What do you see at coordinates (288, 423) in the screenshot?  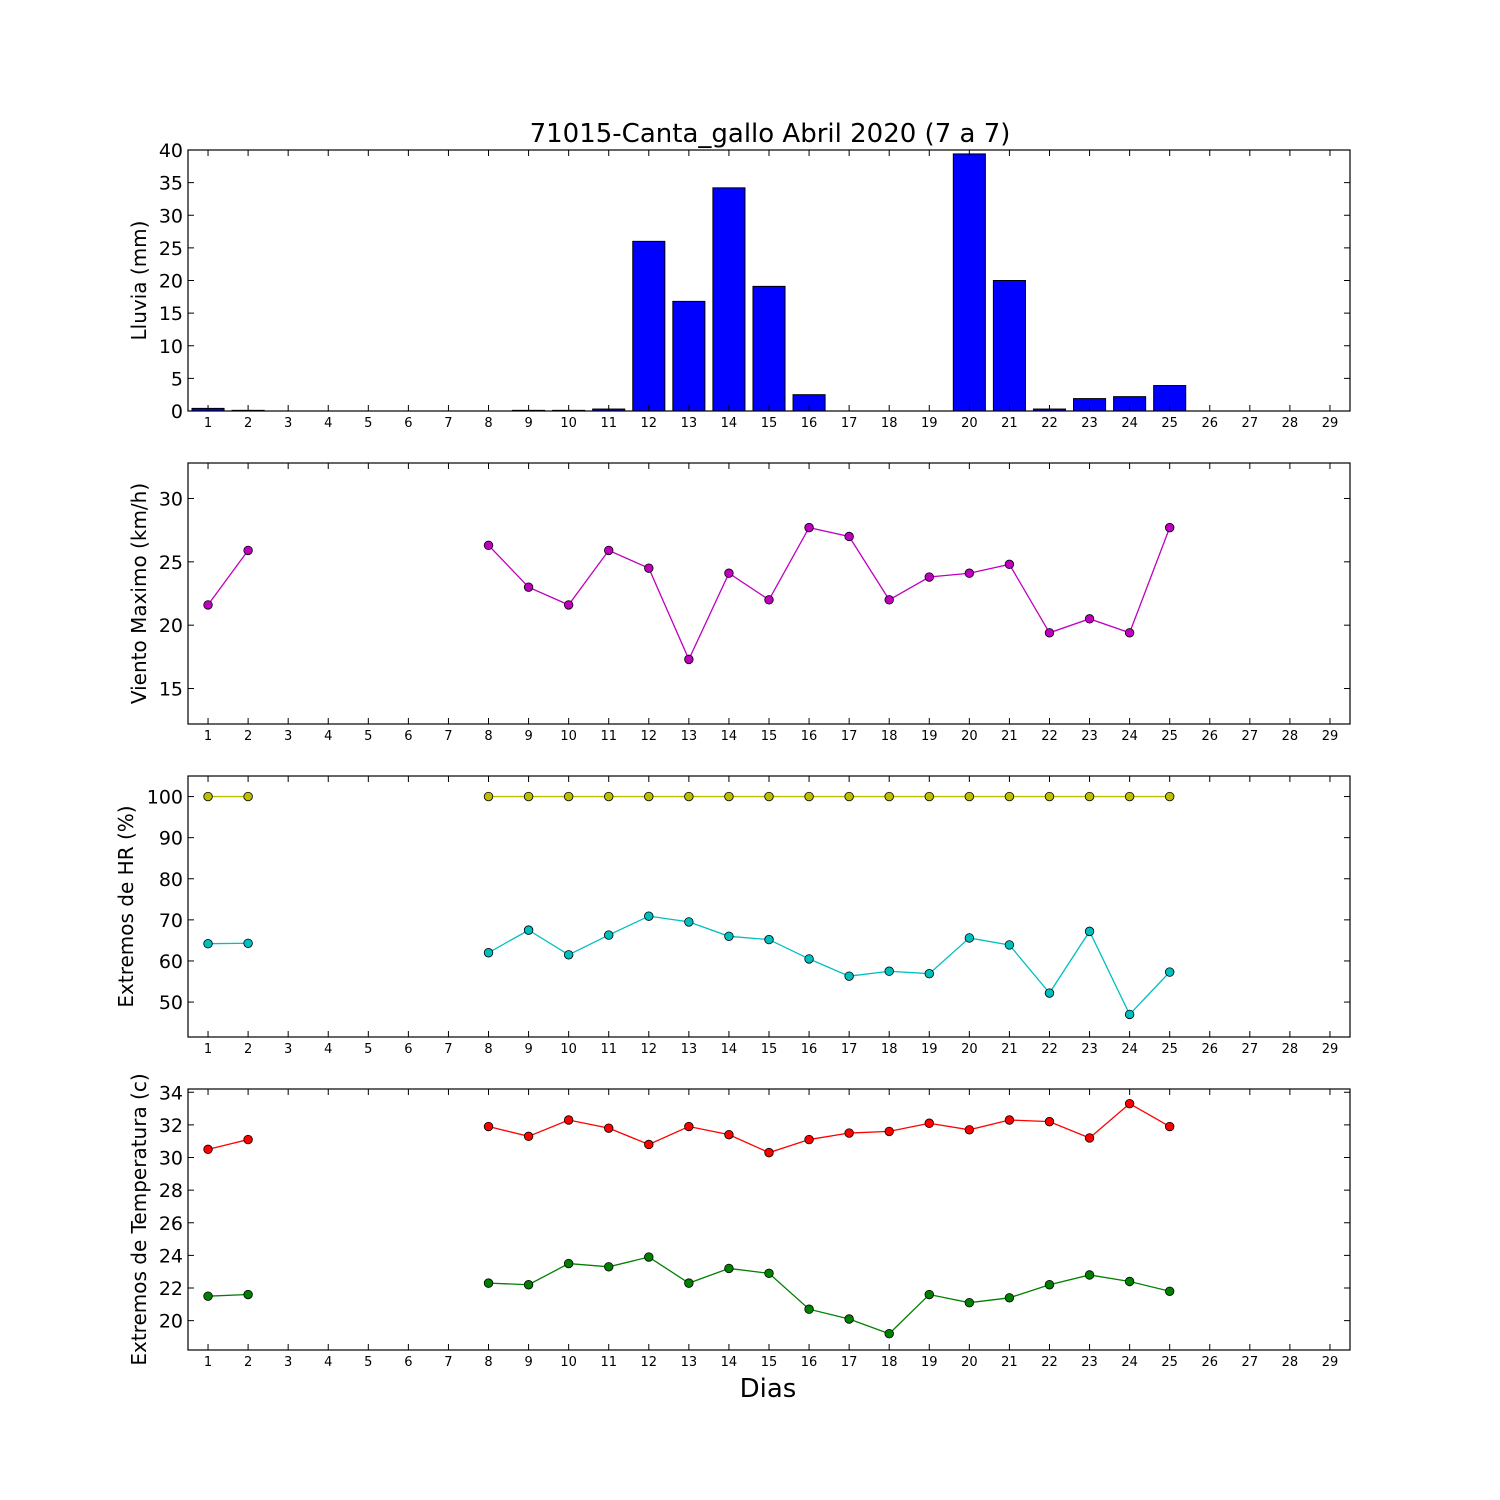 I see `x-tick-label: 3` at bounding box center [288, 423].